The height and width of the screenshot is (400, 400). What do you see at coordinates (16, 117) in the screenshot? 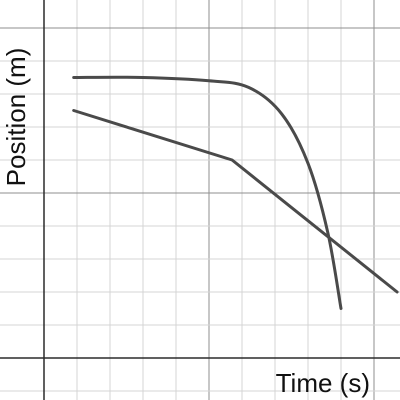
I see `y-axis-label: Position (m)` at bounding box center [16, 117].